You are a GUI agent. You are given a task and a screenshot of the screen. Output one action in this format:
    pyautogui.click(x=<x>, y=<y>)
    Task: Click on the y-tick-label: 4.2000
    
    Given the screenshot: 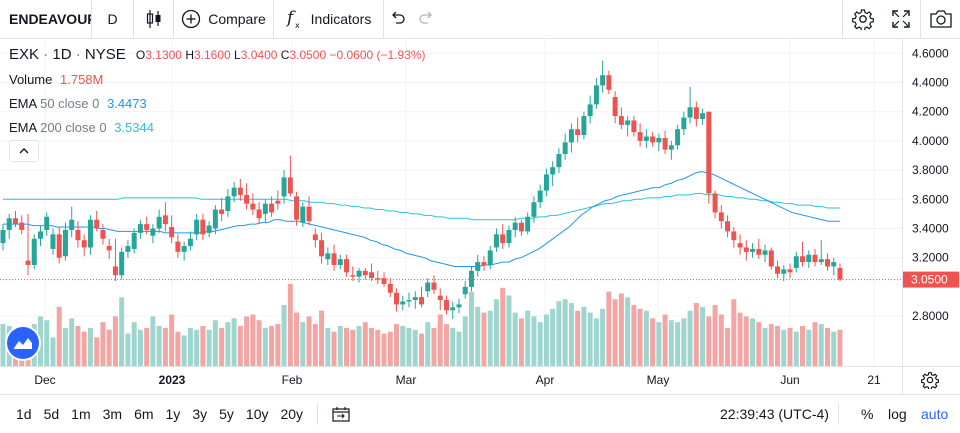 What is the action you would take?
    pyautogui.click(x=930, y=112)
    